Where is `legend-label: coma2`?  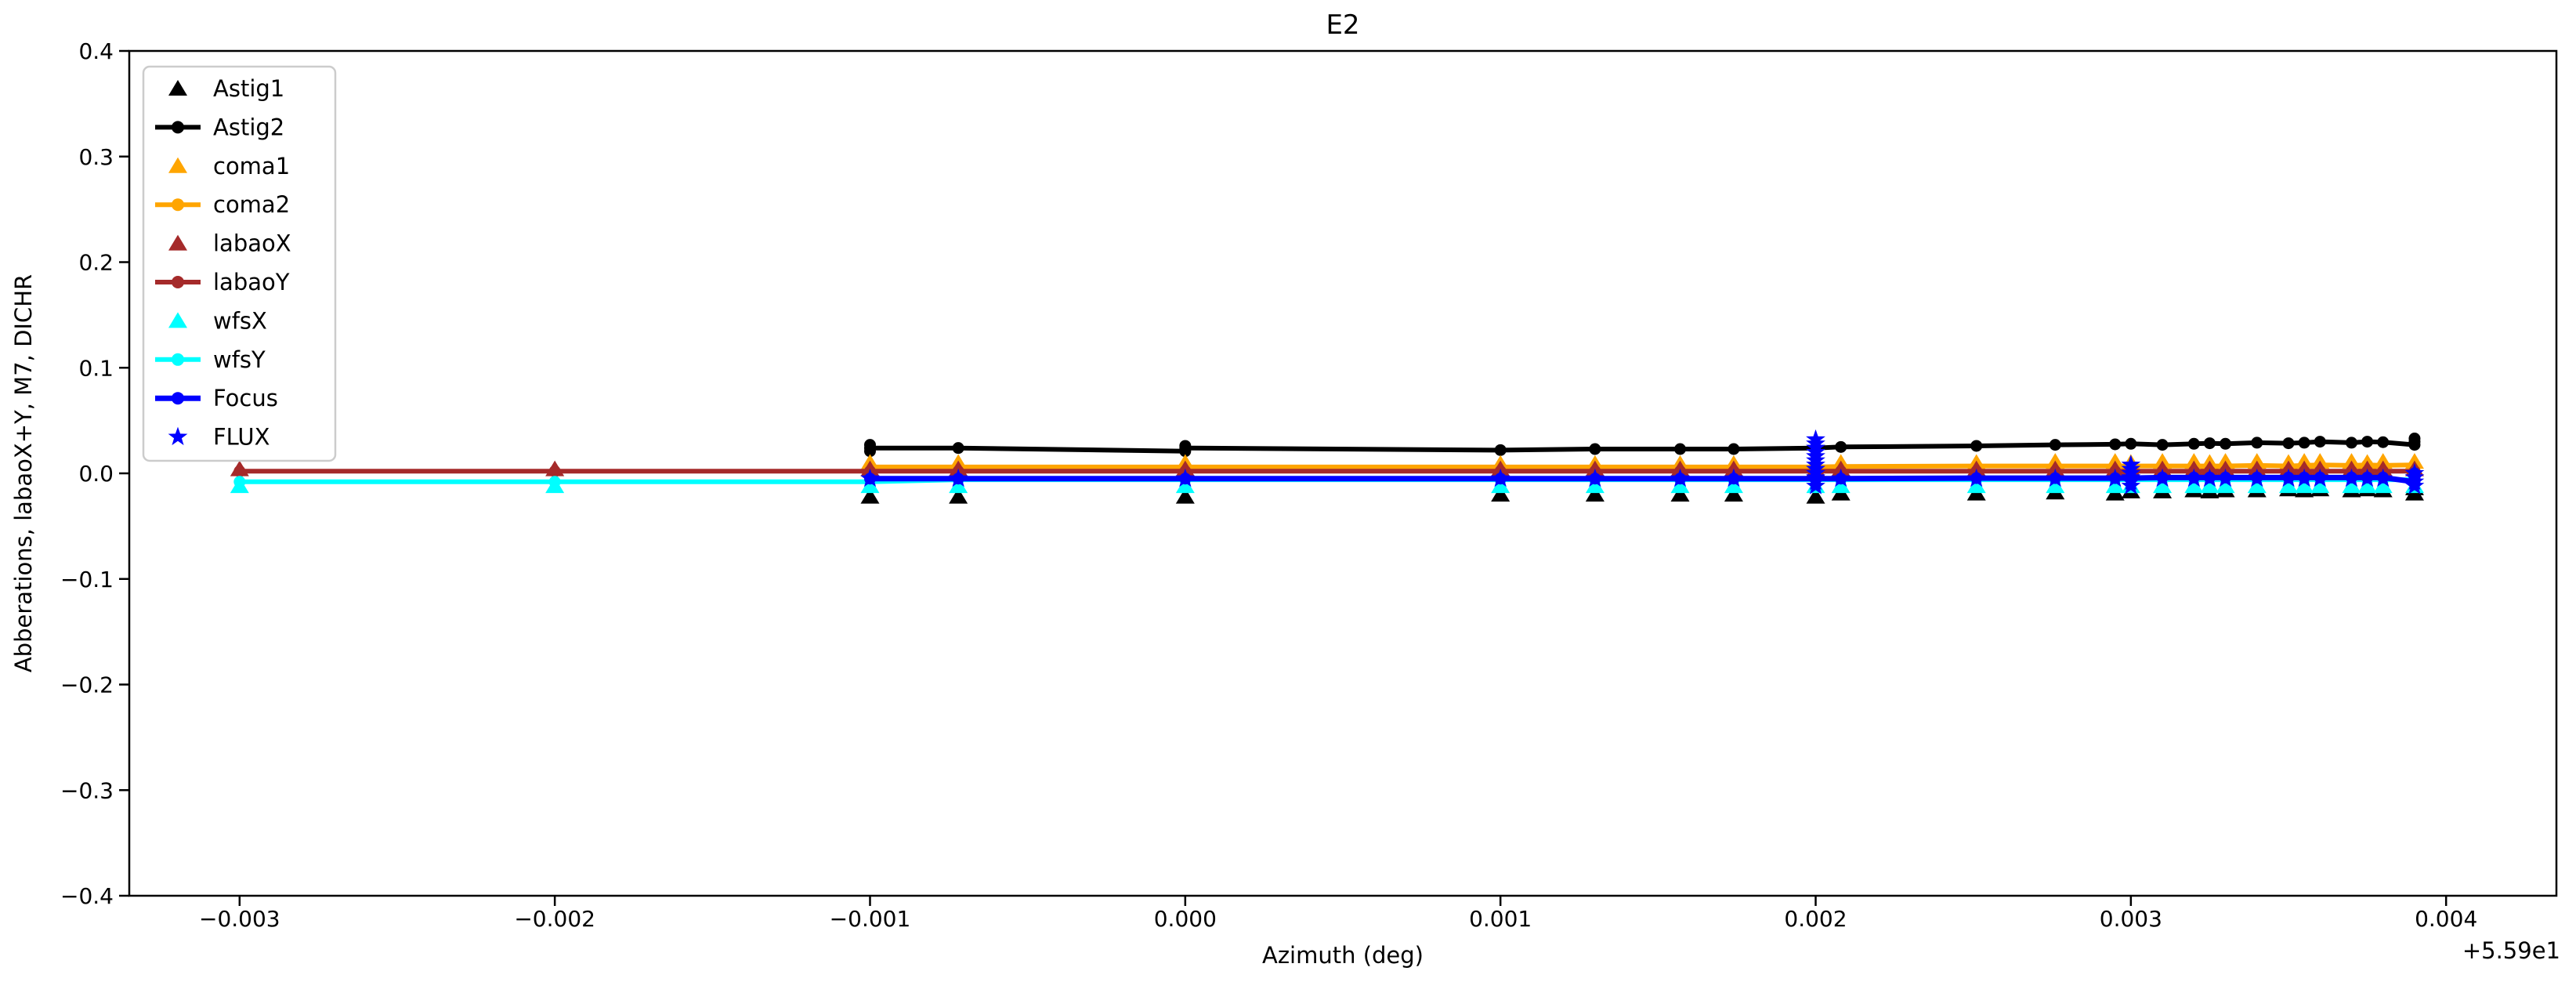 legend-label: coma2 is located at coordinates (252, 204).